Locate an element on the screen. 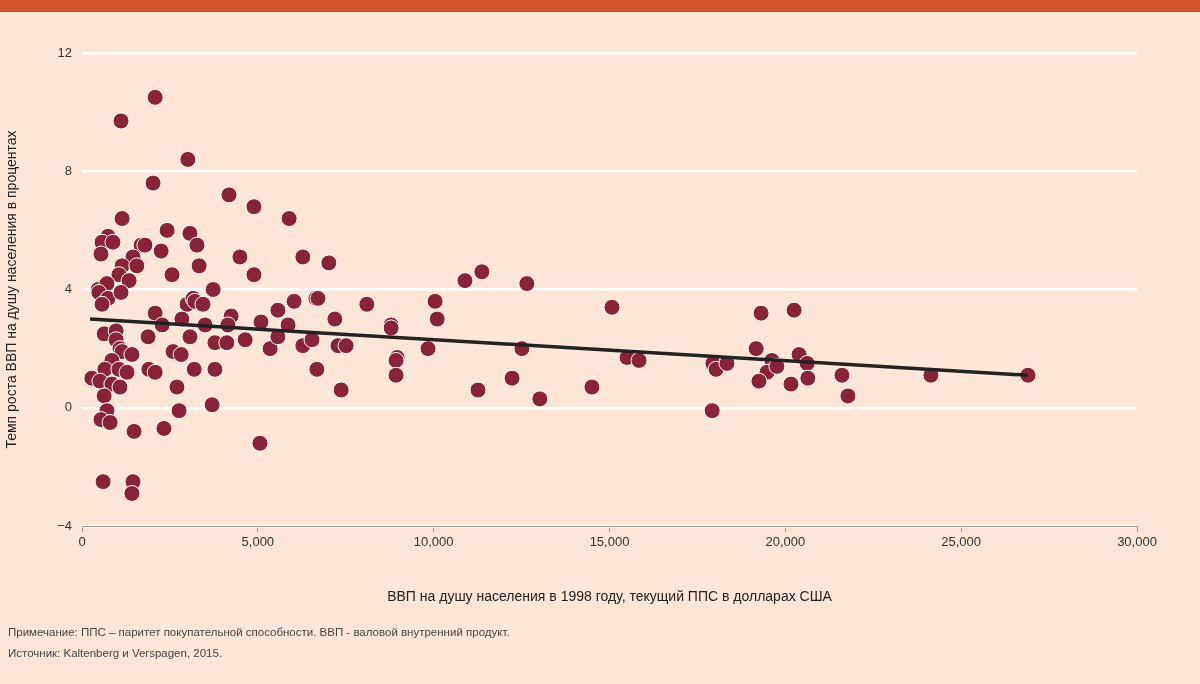 This screenshot has width=1200, height=684. x-tick-label: 20,000 is located at coordinates (785, 542).